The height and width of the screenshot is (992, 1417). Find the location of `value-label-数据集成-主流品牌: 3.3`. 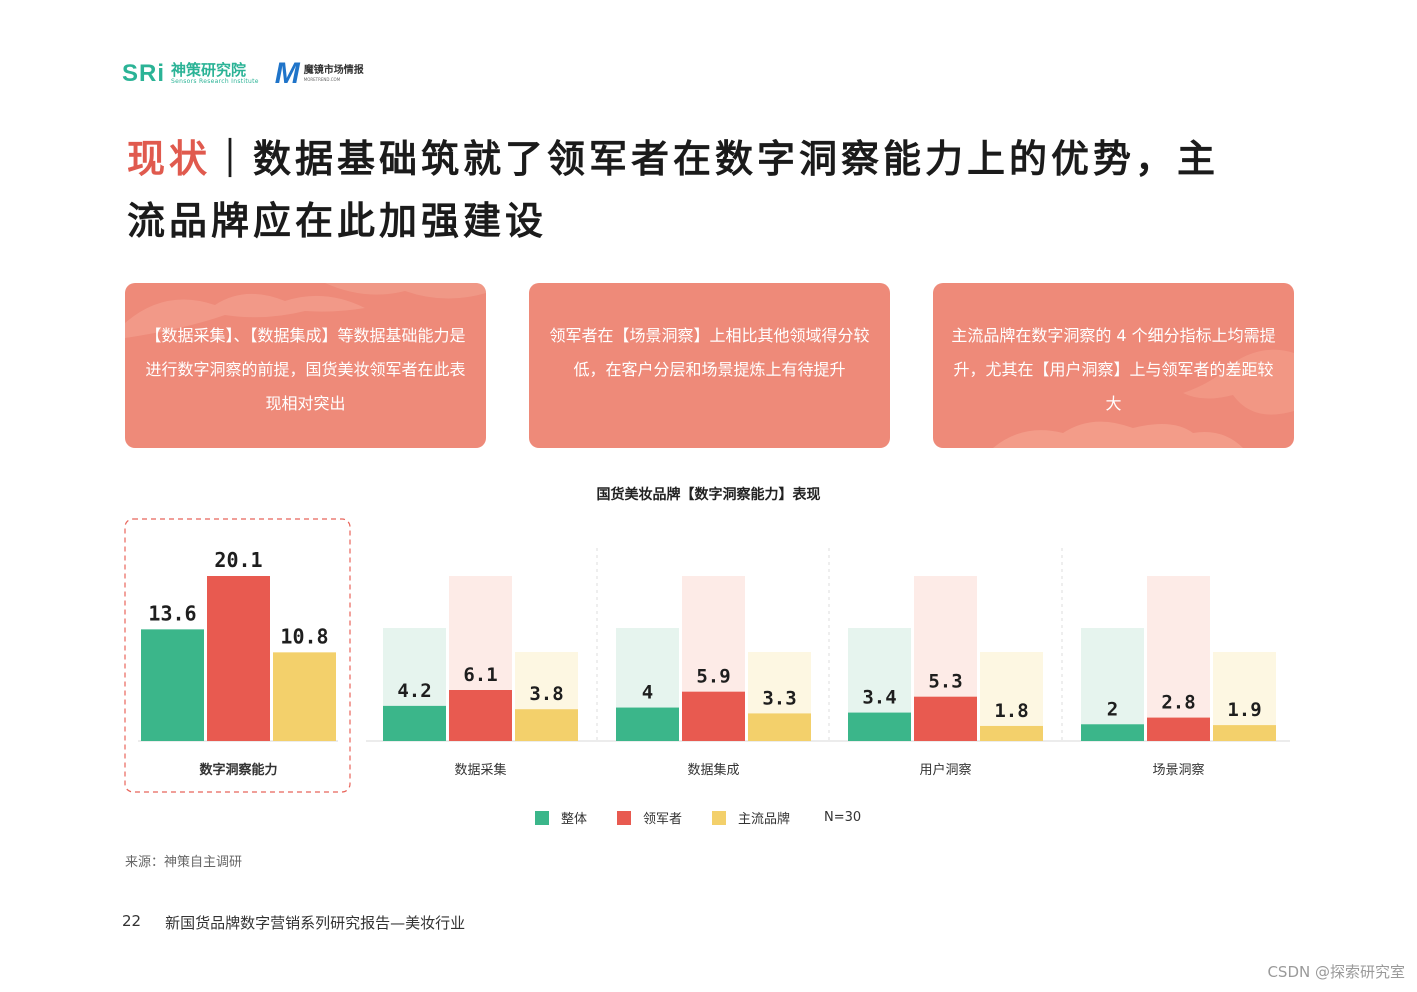

value-label-数据集成-主流品牌: 3.3 is located at coordinates (779, 698).